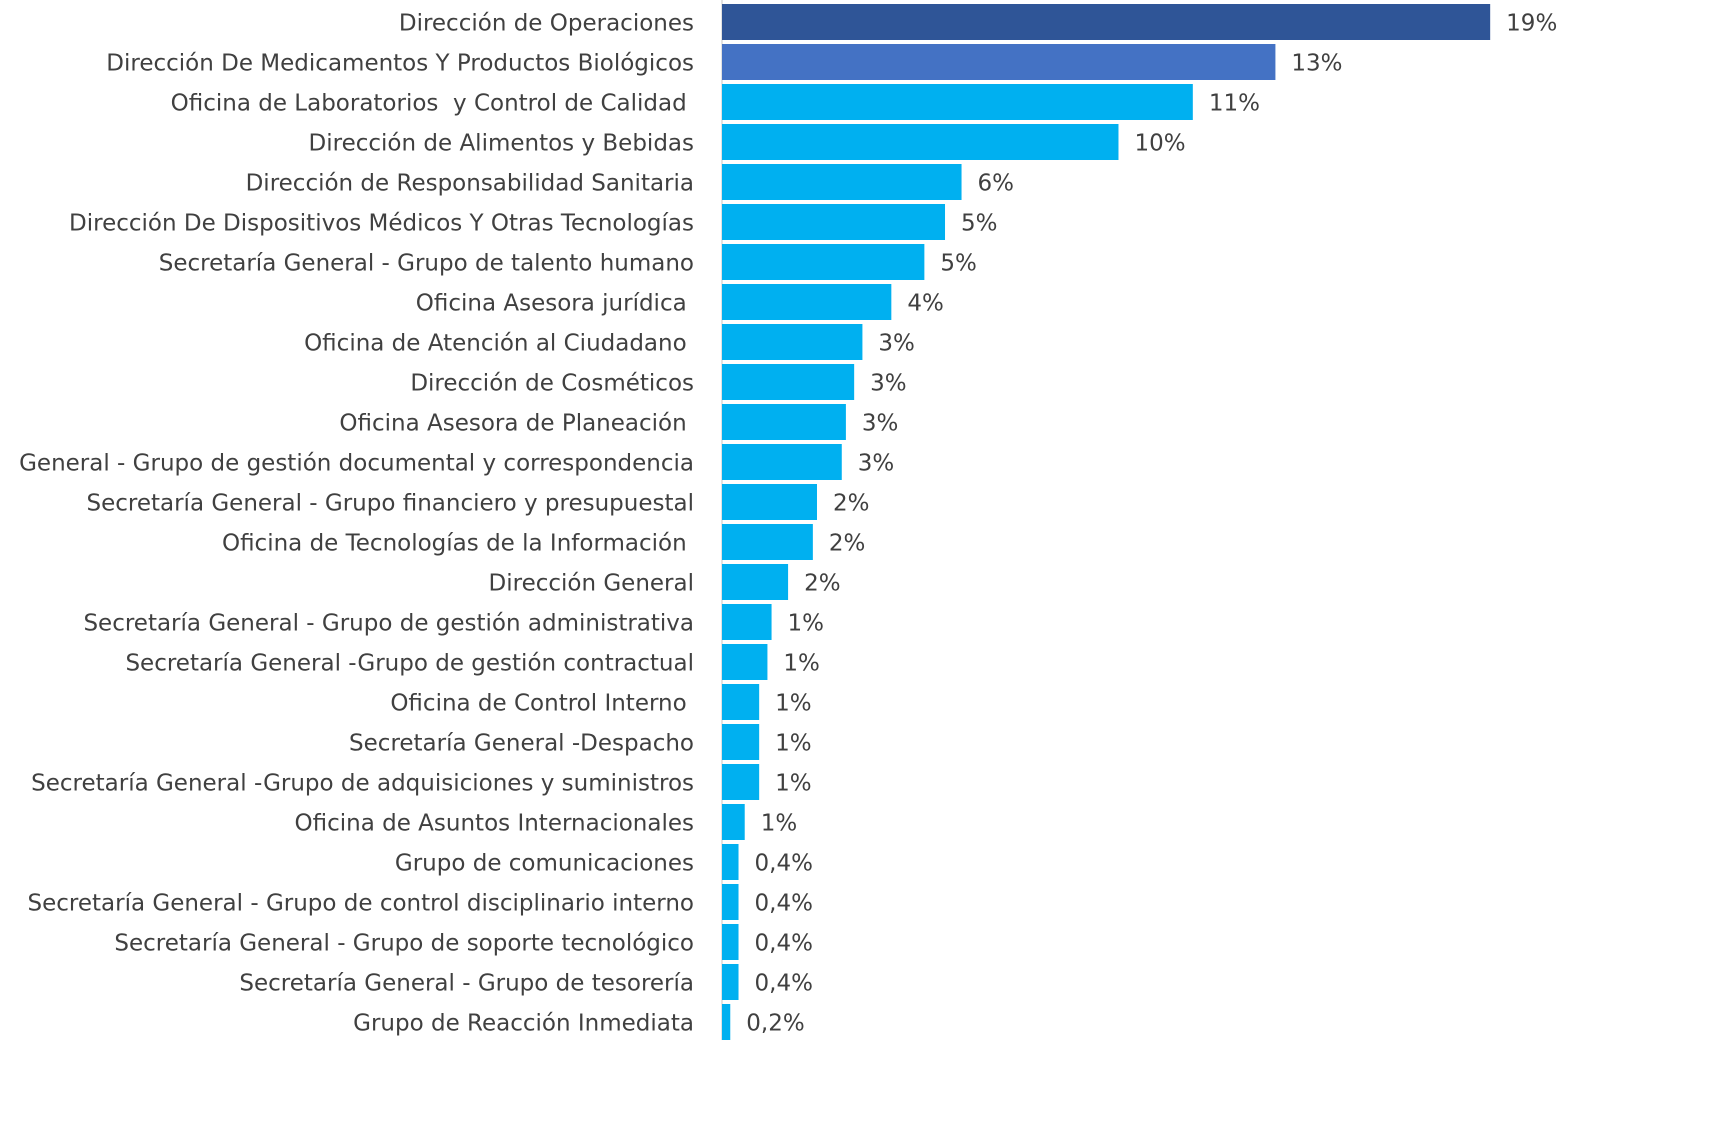  Describe the element at coordinates (552, 384) in the screenshot. I see `category-label: Dirección de Cosméticos` at that location.